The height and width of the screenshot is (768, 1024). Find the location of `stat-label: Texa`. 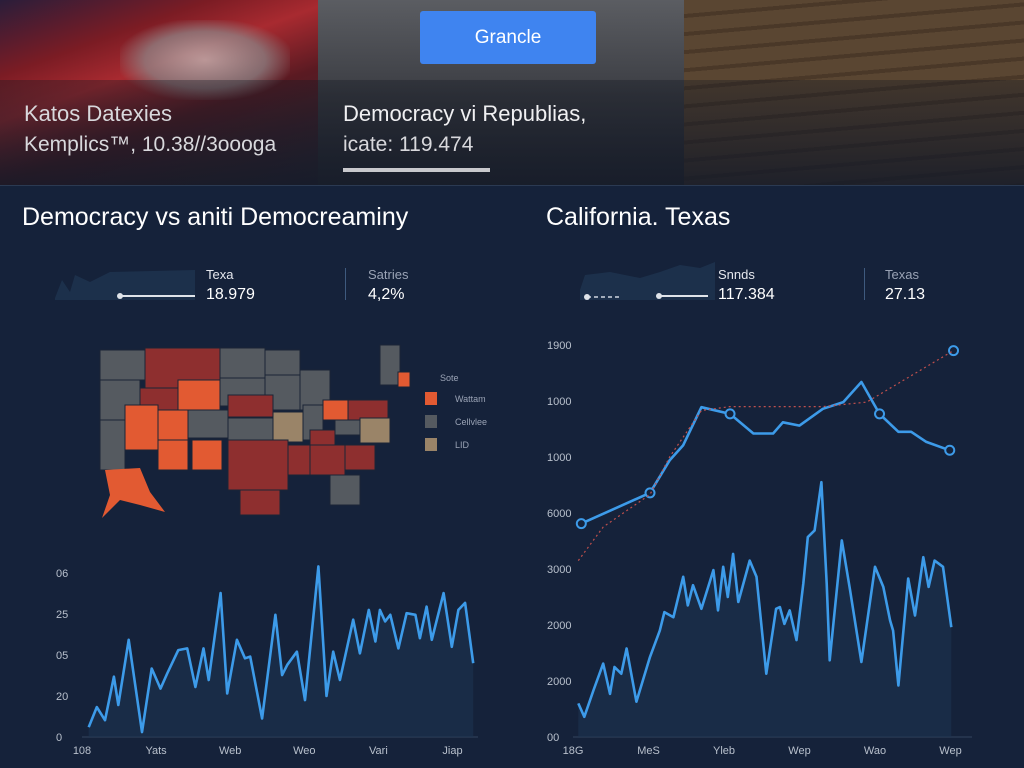

stat-label: Texa is located at coordinates (220, 274).